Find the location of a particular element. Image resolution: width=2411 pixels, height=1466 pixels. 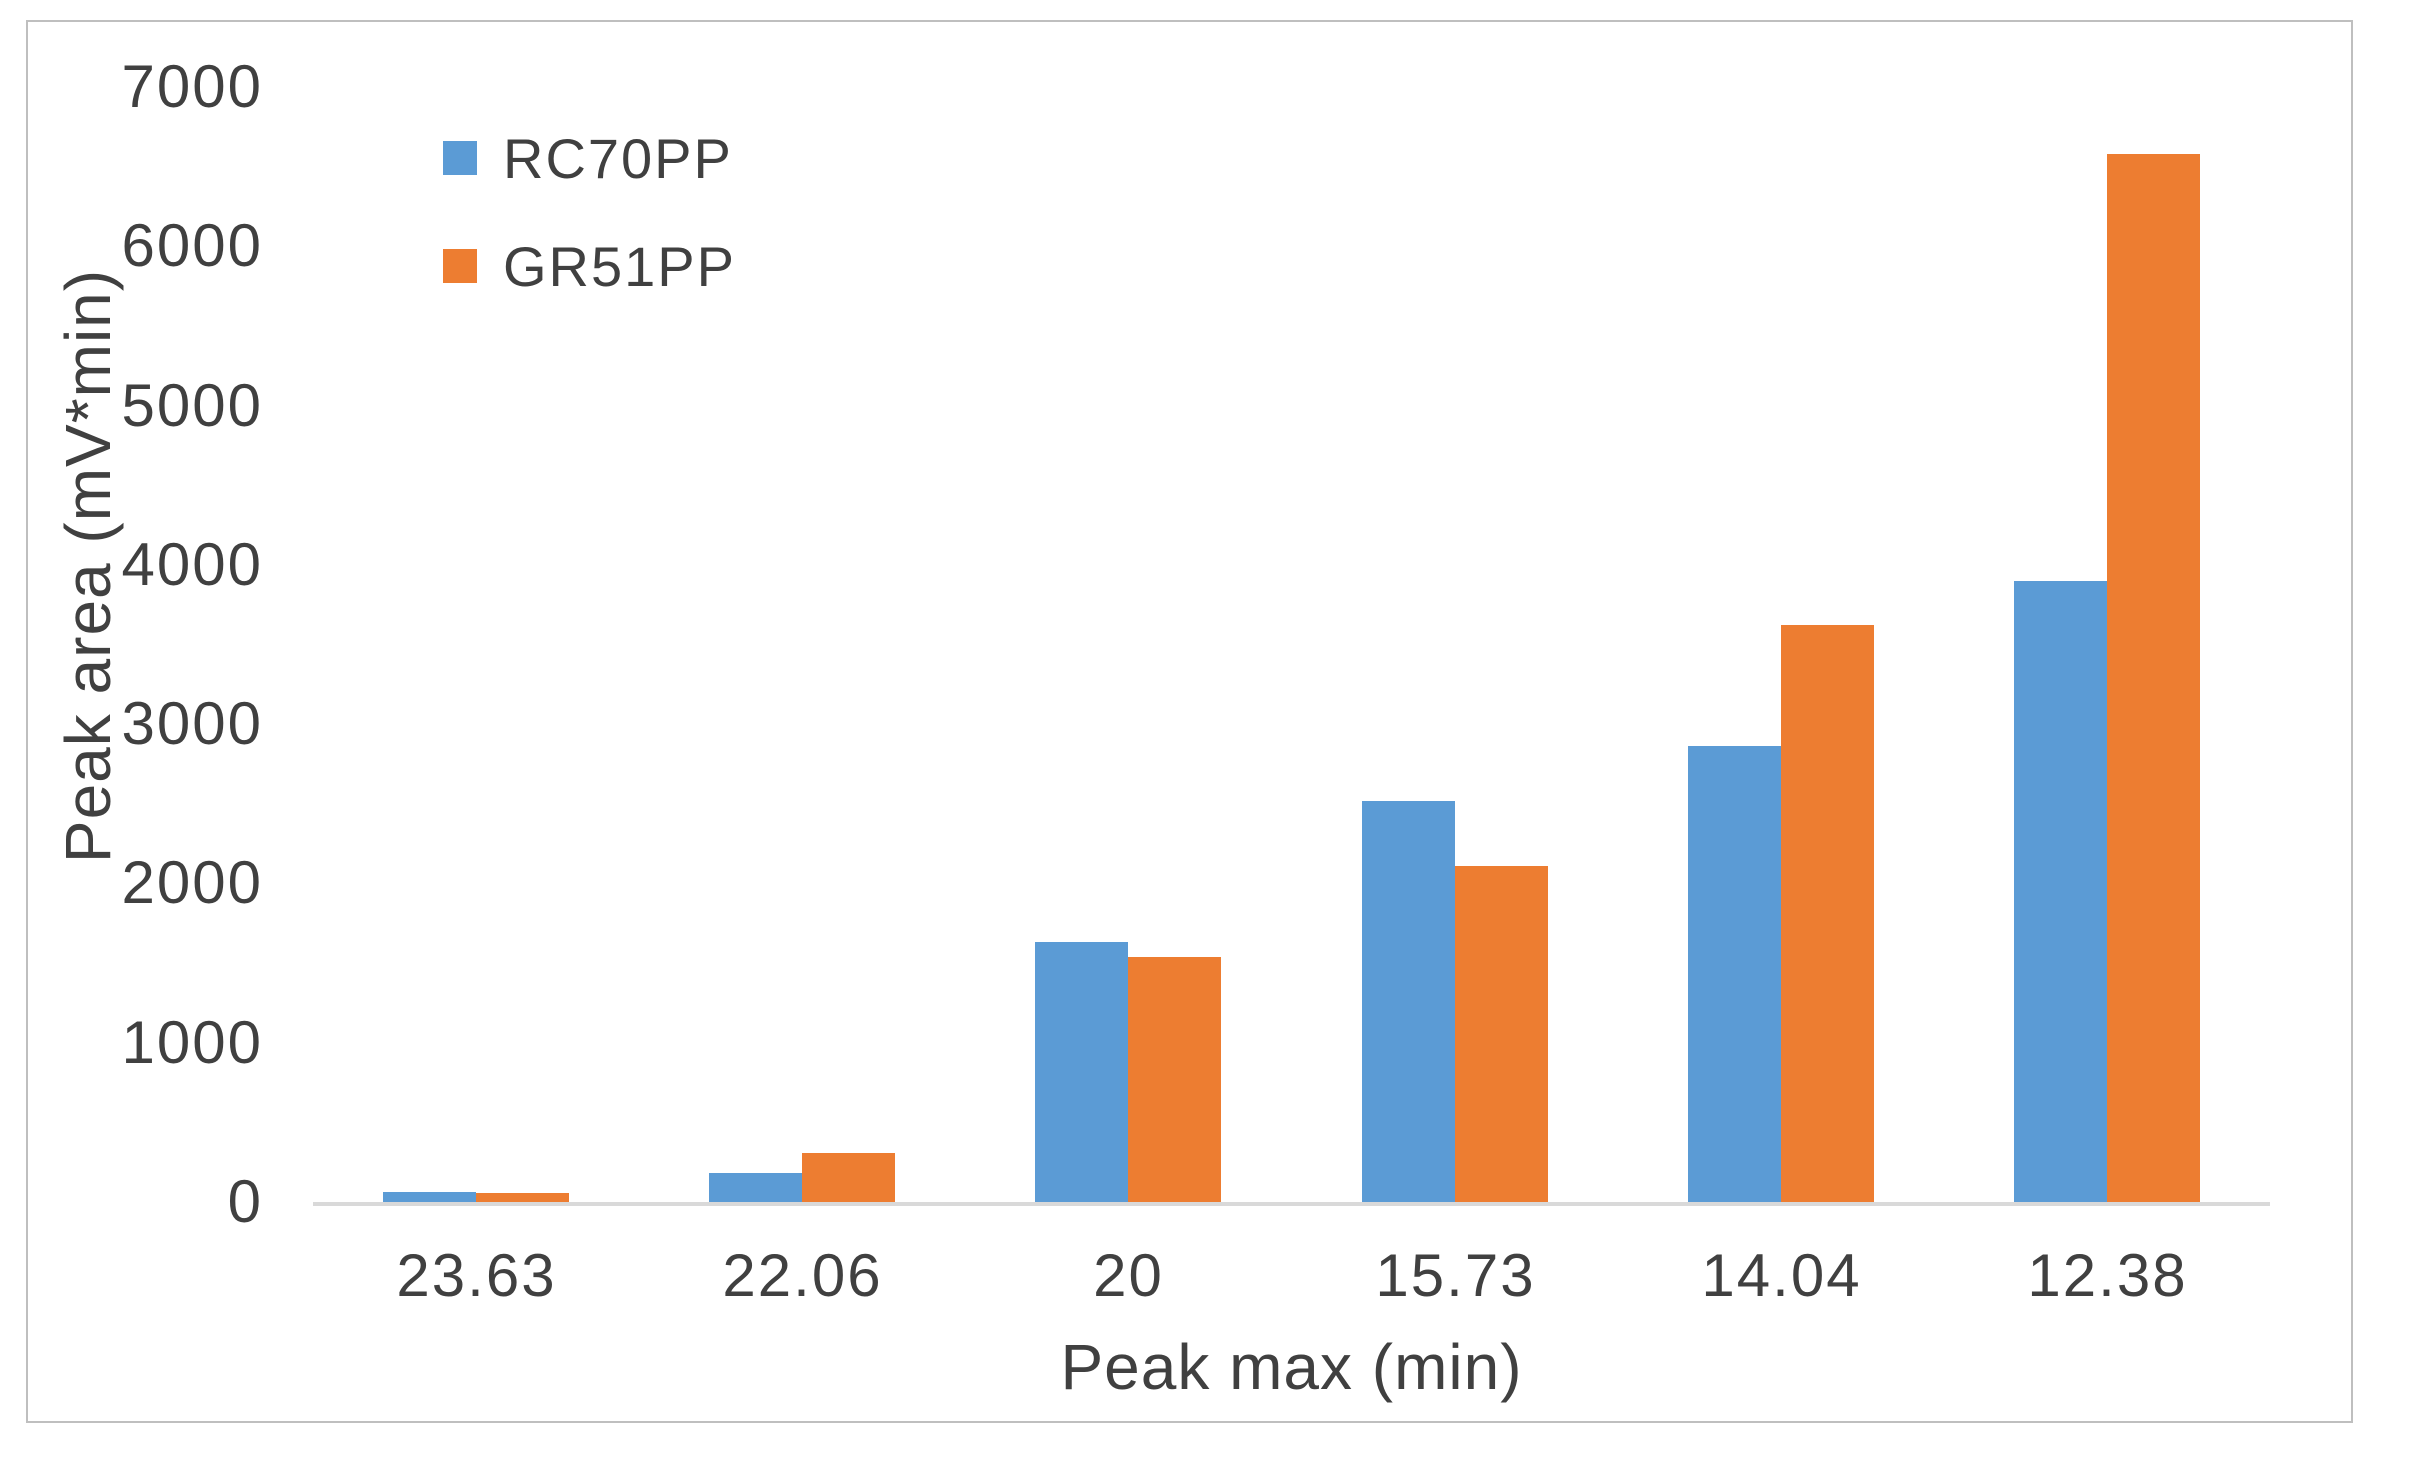

bar-gr51pp-14.04 is located at coordinates (1827, 913).